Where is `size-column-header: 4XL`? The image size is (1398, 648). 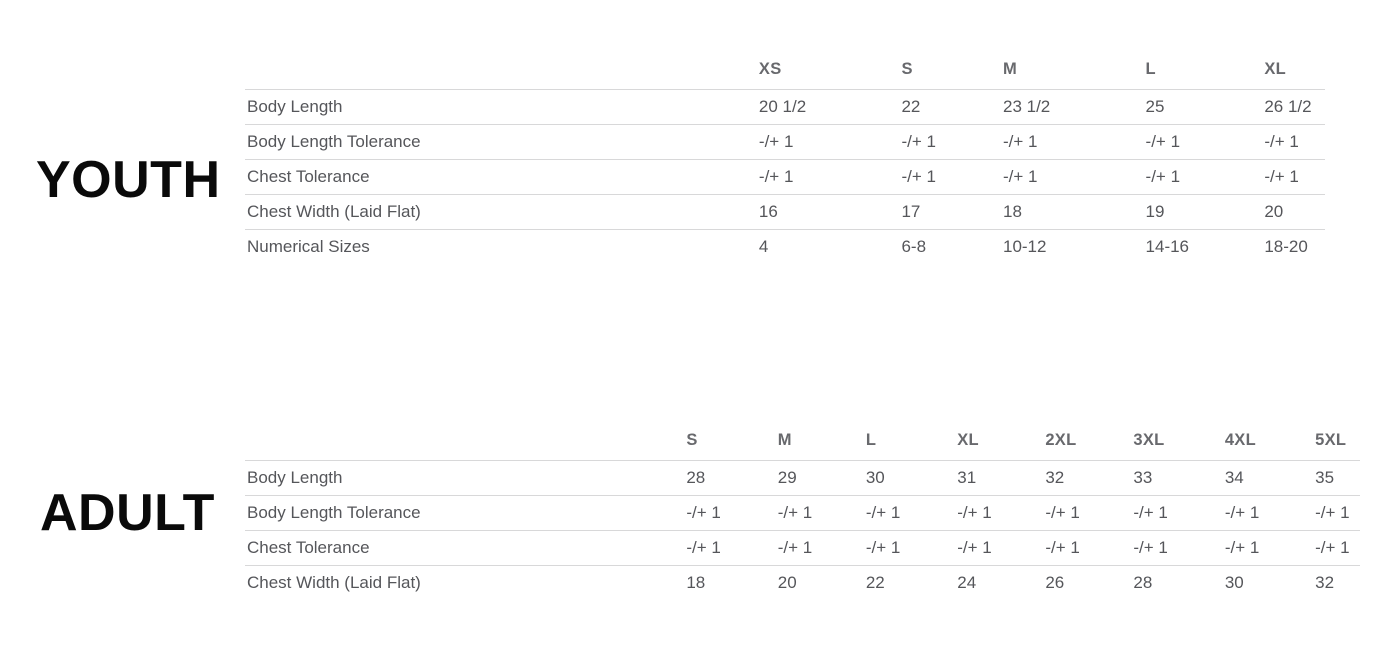
size-column-header: 4XL is located at coordinates (1268, 445).